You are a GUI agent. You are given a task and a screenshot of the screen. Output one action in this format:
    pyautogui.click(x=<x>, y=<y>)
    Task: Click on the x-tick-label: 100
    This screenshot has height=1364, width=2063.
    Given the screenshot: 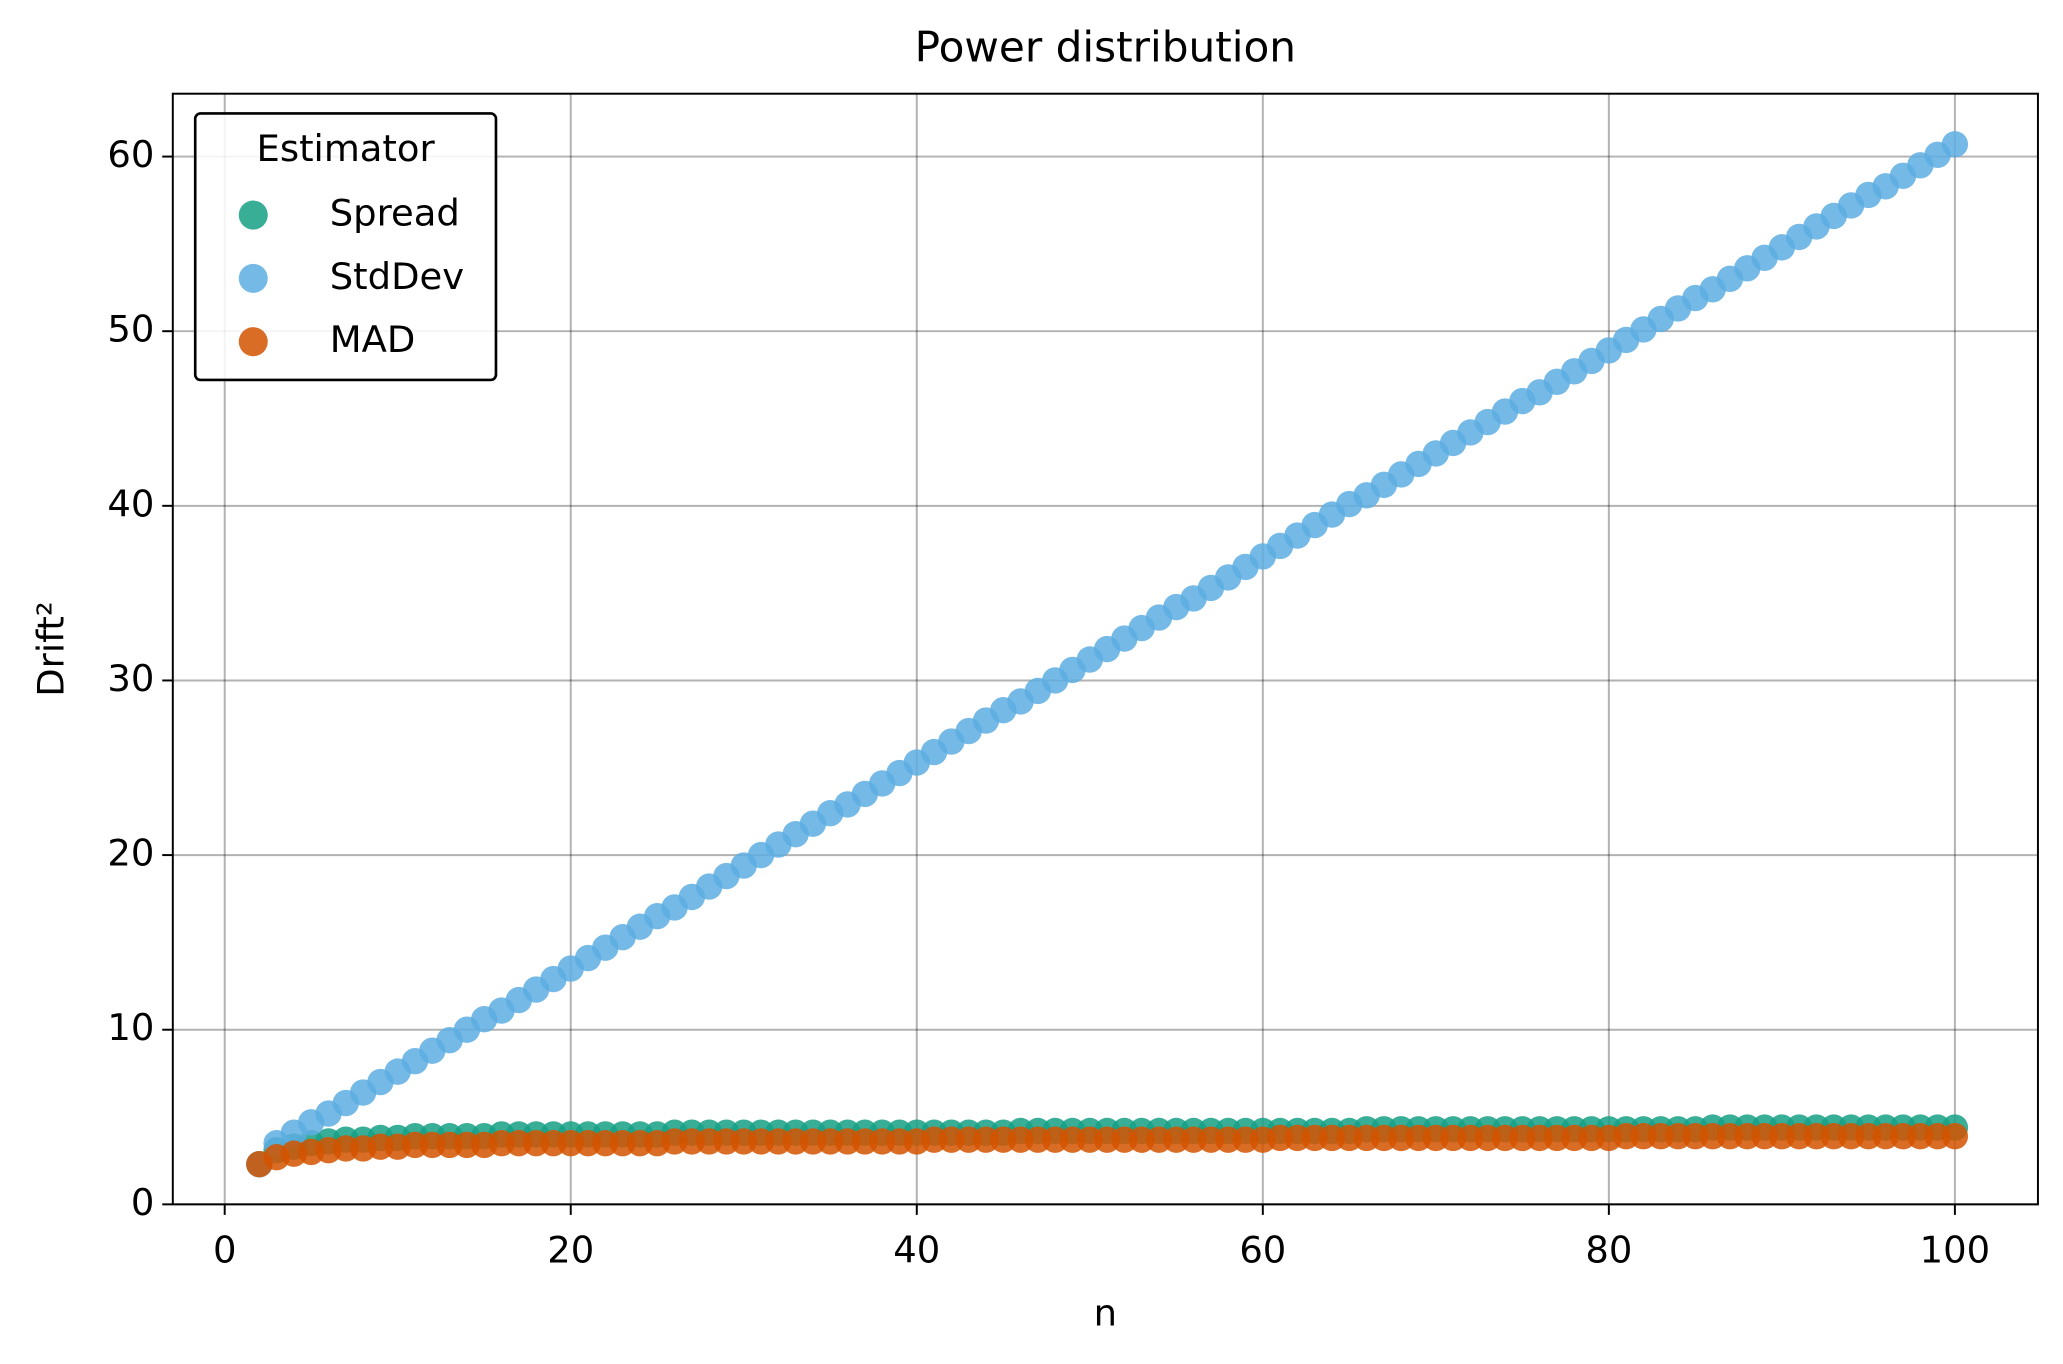 What is the action you would take?
    pyautogui.click(x=1955, y=1249)
    